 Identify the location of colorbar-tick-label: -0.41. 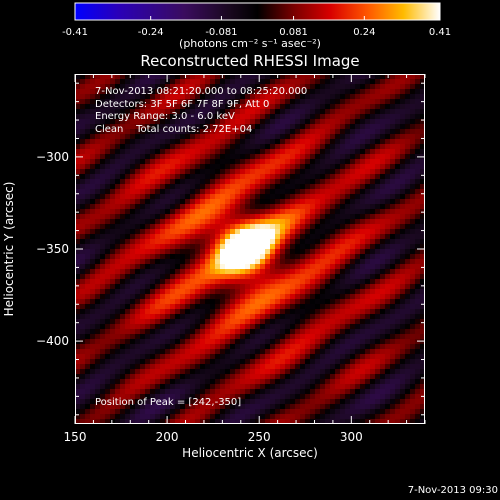
(75, 32).